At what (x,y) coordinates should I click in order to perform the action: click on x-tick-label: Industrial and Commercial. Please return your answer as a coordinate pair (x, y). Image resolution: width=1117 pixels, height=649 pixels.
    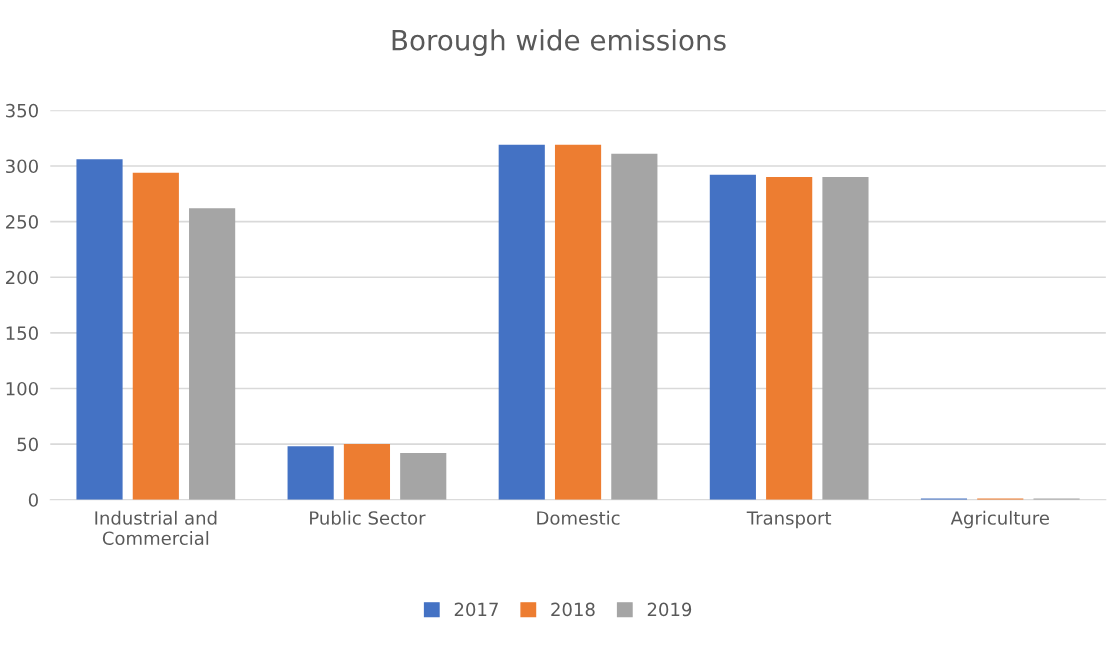
    Looking at the image, I should click on (156, 528).